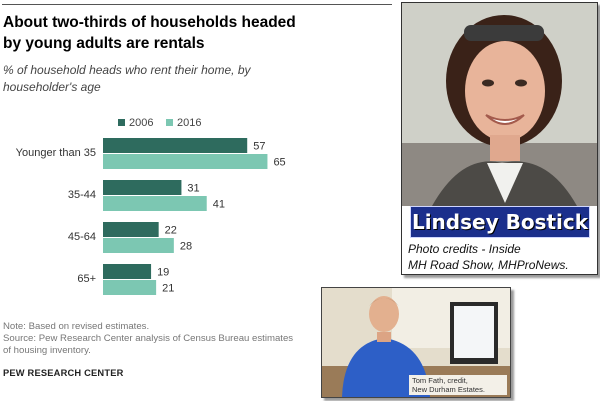 The image size is (600, 401). What do you see at coordinates (56, 153) in the screenshot?
I see `category-label: Younger than 35` at bounding box center [56, 153].